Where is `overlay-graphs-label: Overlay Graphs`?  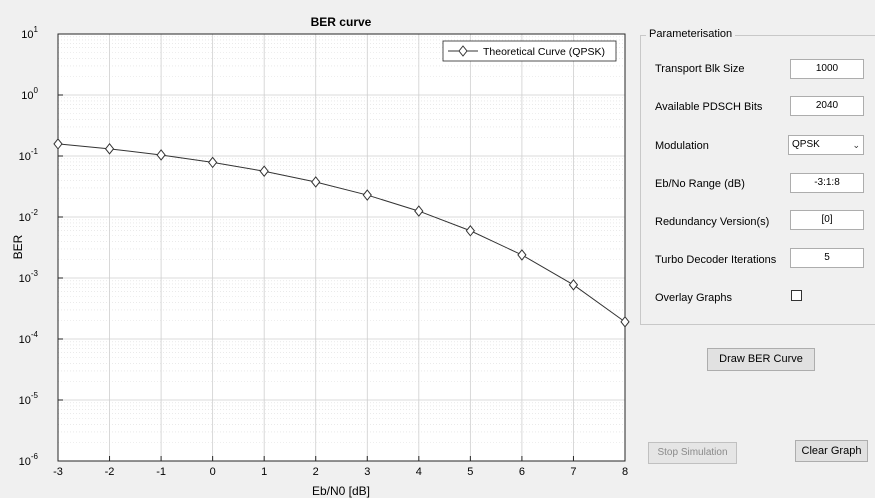 overlay-graphs-label: Overlay Graphs is located at coordinates (694, 298).